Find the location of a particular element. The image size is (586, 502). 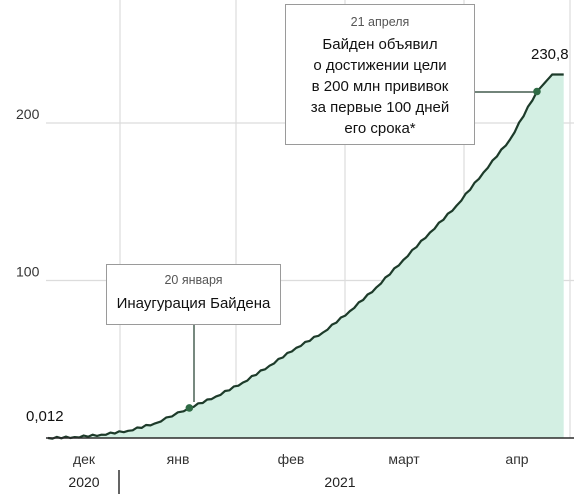

x-tick-label: апр is located at coordinates (516, 459).